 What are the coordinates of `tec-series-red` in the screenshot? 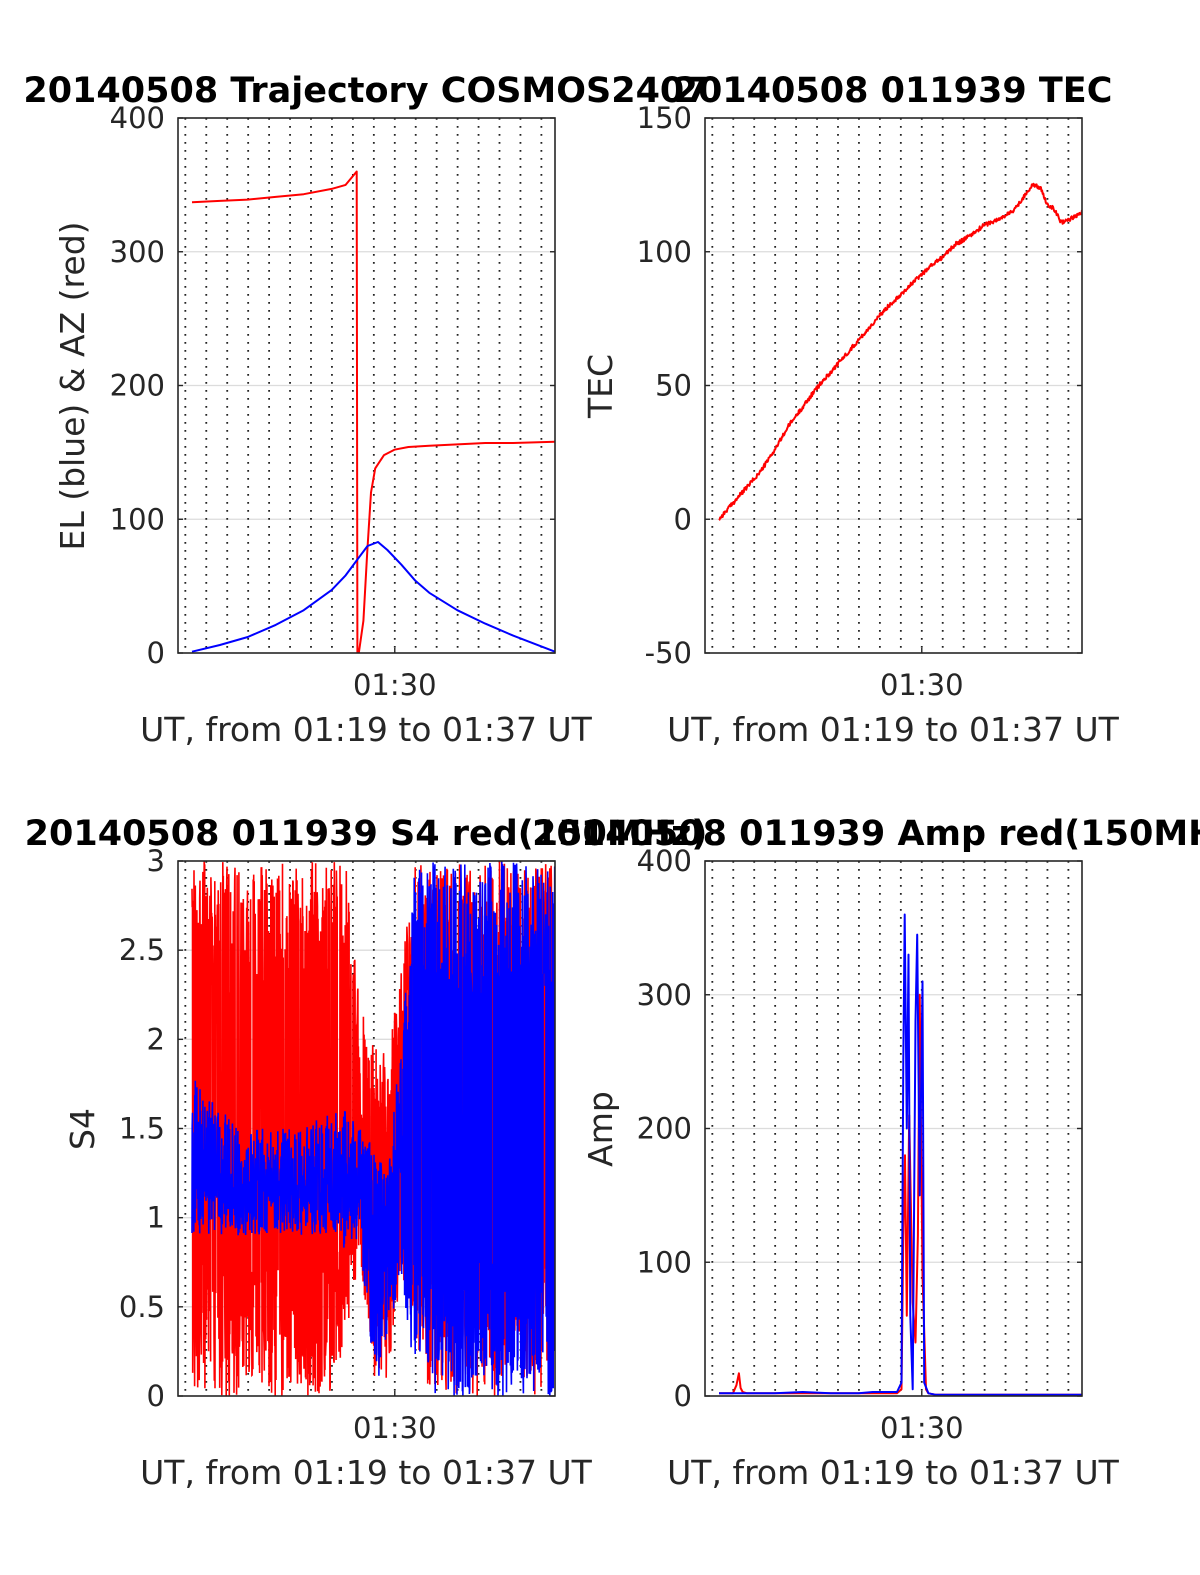 It's located at (900, 351).